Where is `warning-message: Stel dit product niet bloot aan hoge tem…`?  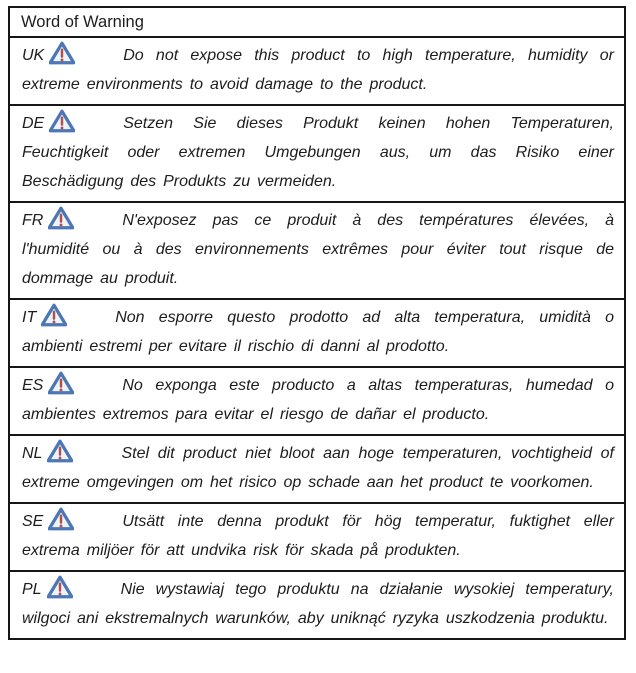
warning-message: Stel dit product niet bloot aan hoge tem… is located at coordinates (318, 468).